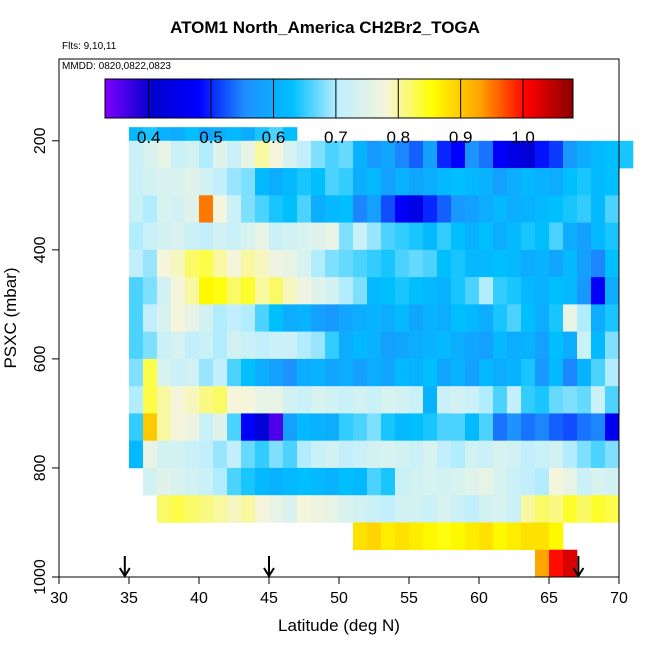  I want to click on colorbar-tick-label: 0.4, so click(149, 137).